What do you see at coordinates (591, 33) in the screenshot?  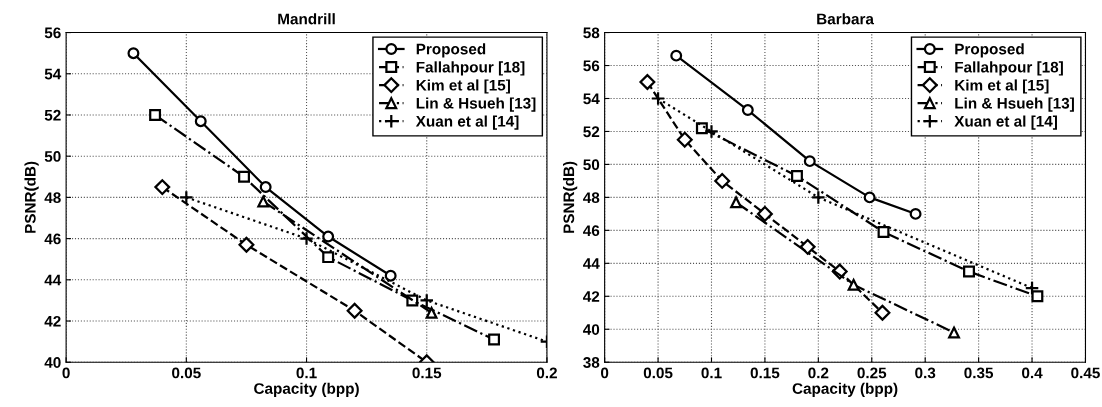 I see `y-tick-label: 58` at bounding box center [591, 33].